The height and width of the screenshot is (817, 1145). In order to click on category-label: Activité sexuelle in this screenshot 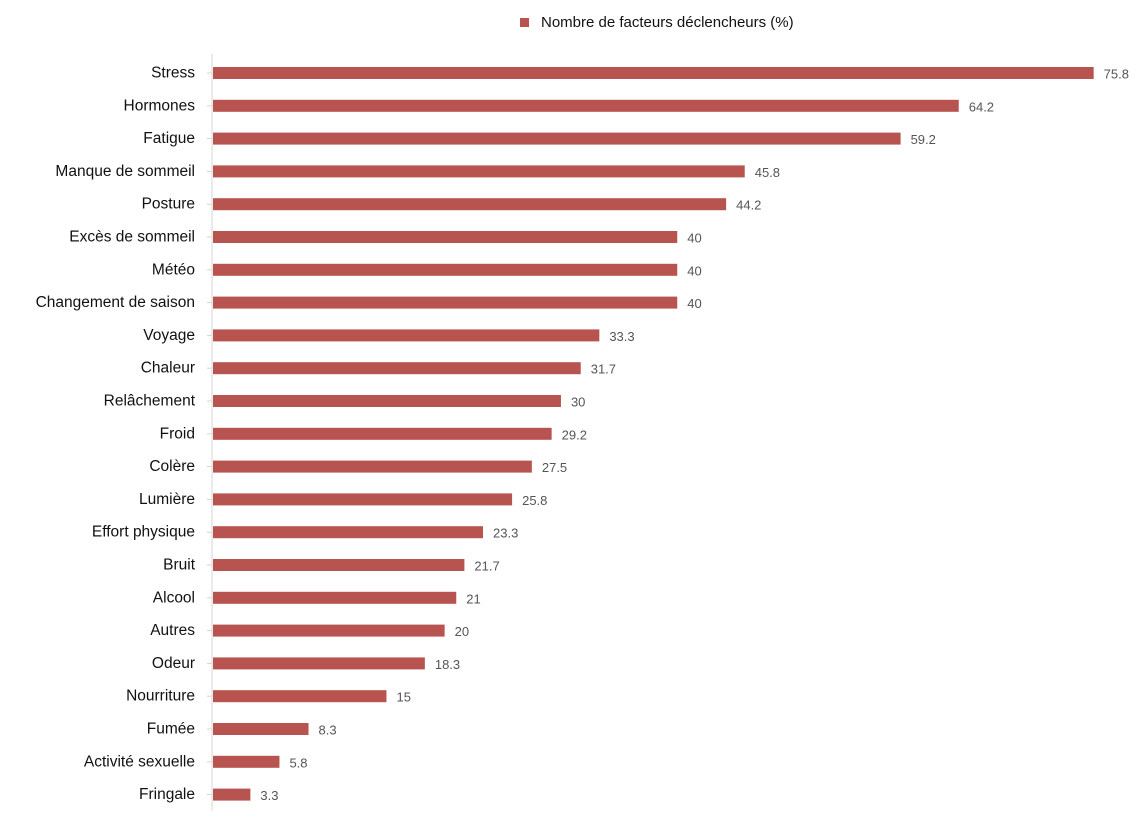, I will do `click(139, 761)`.